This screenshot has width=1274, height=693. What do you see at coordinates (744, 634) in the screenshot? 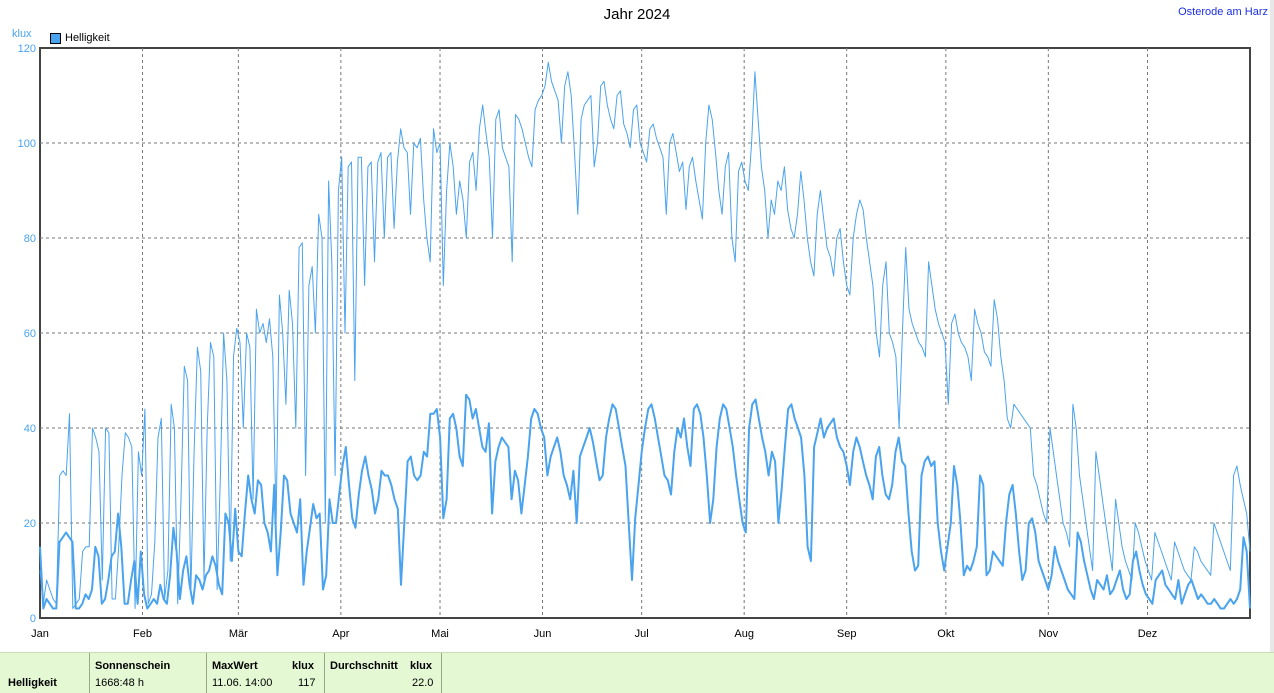
I see `x-tick-label: Aug` at bounding box center [744, 634].